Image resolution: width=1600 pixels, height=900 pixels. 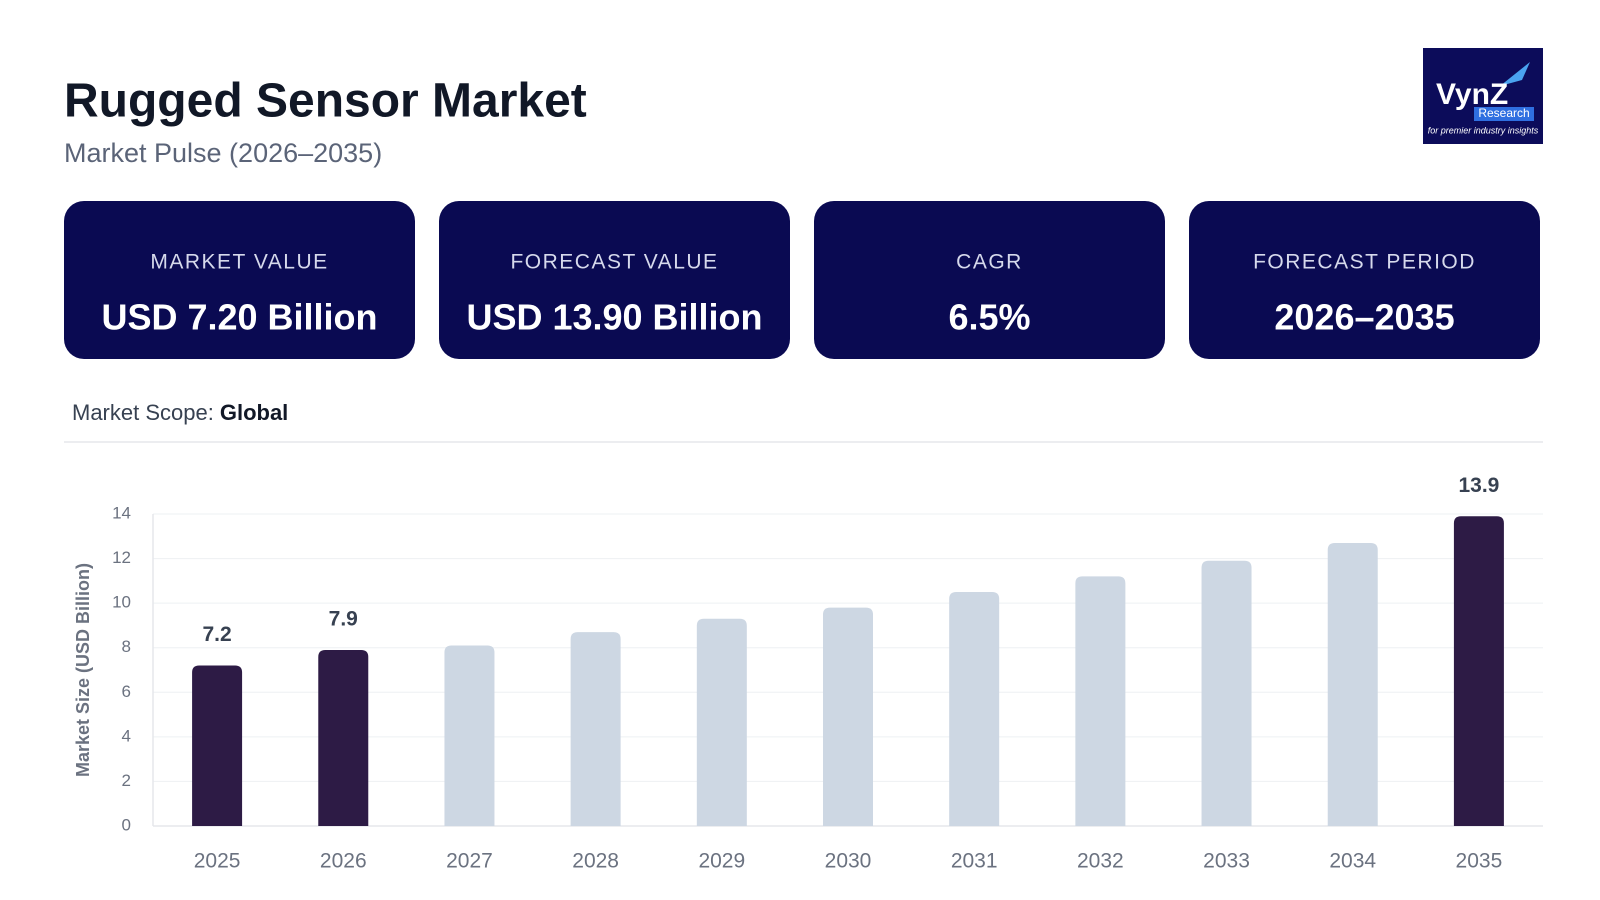 What do you see at coordinates (848, 861) in the screenshot?
I see `x-tick-label: 2030` at bounding box center [848, 861].